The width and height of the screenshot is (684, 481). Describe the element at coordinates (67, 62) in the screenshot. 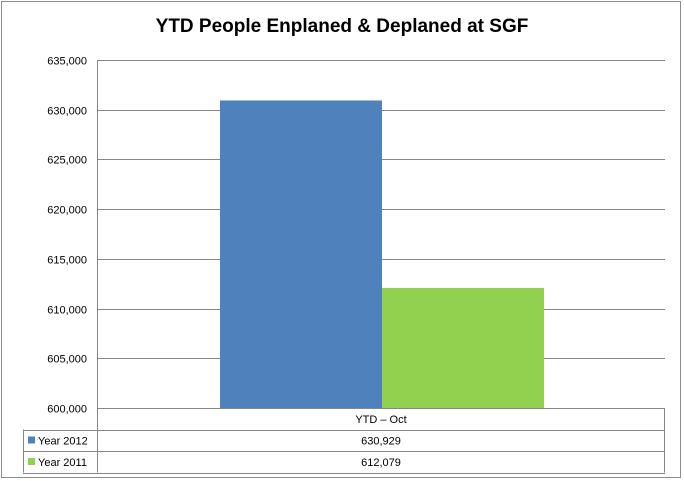

I see `y-tick-label: 635,000` at that location.